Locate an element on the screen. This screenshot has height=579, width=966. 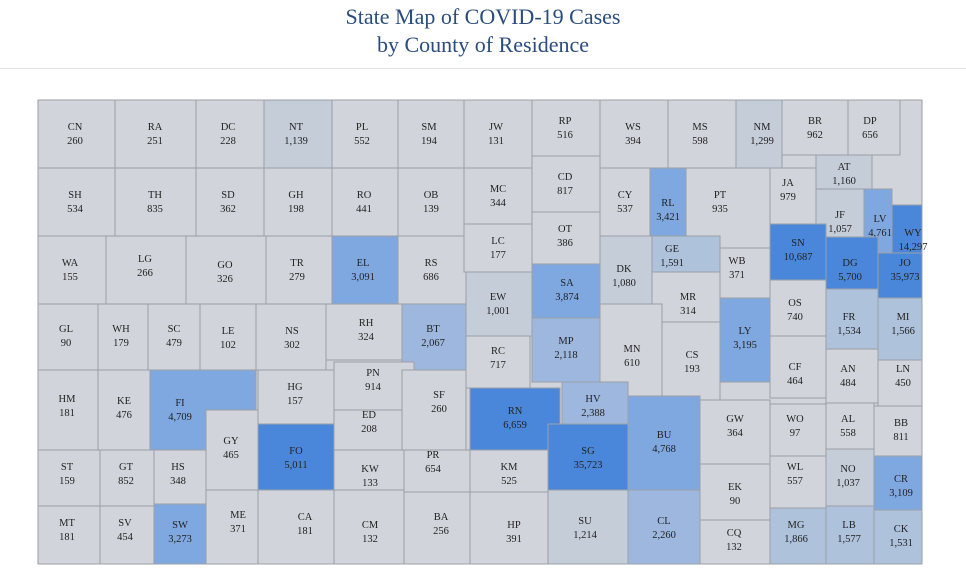
county-cn: CN 260 is located at coordinates (76, 134).